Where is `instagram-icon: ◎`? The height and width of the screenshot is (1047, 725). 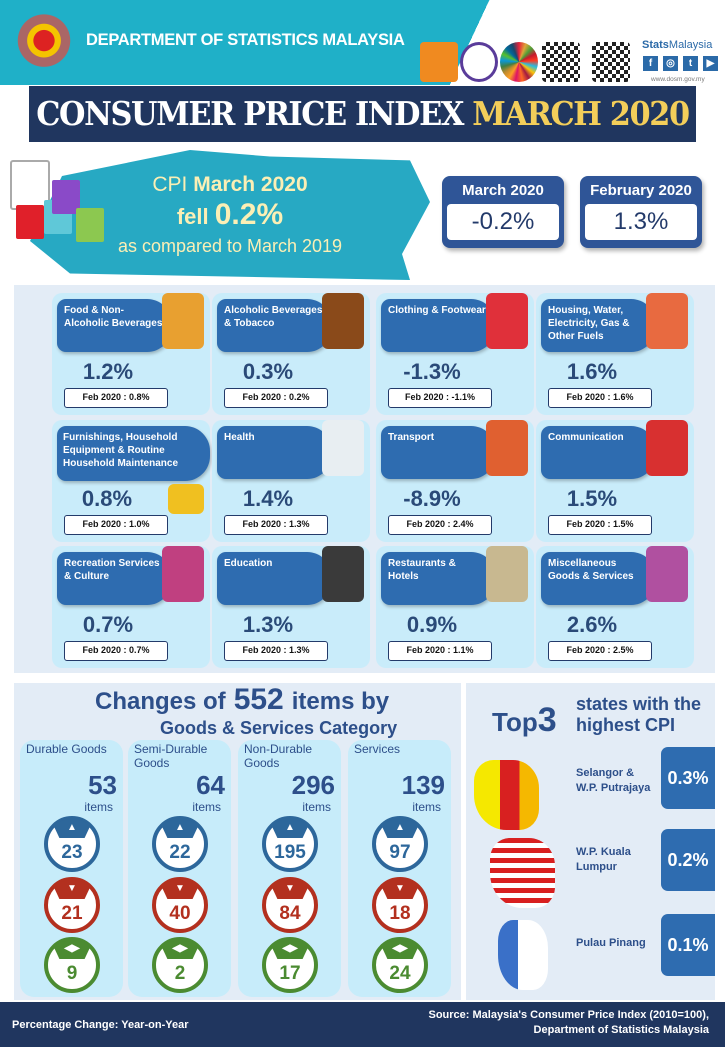
instagram-icon: ◎ is located at coordinates (670, 63).